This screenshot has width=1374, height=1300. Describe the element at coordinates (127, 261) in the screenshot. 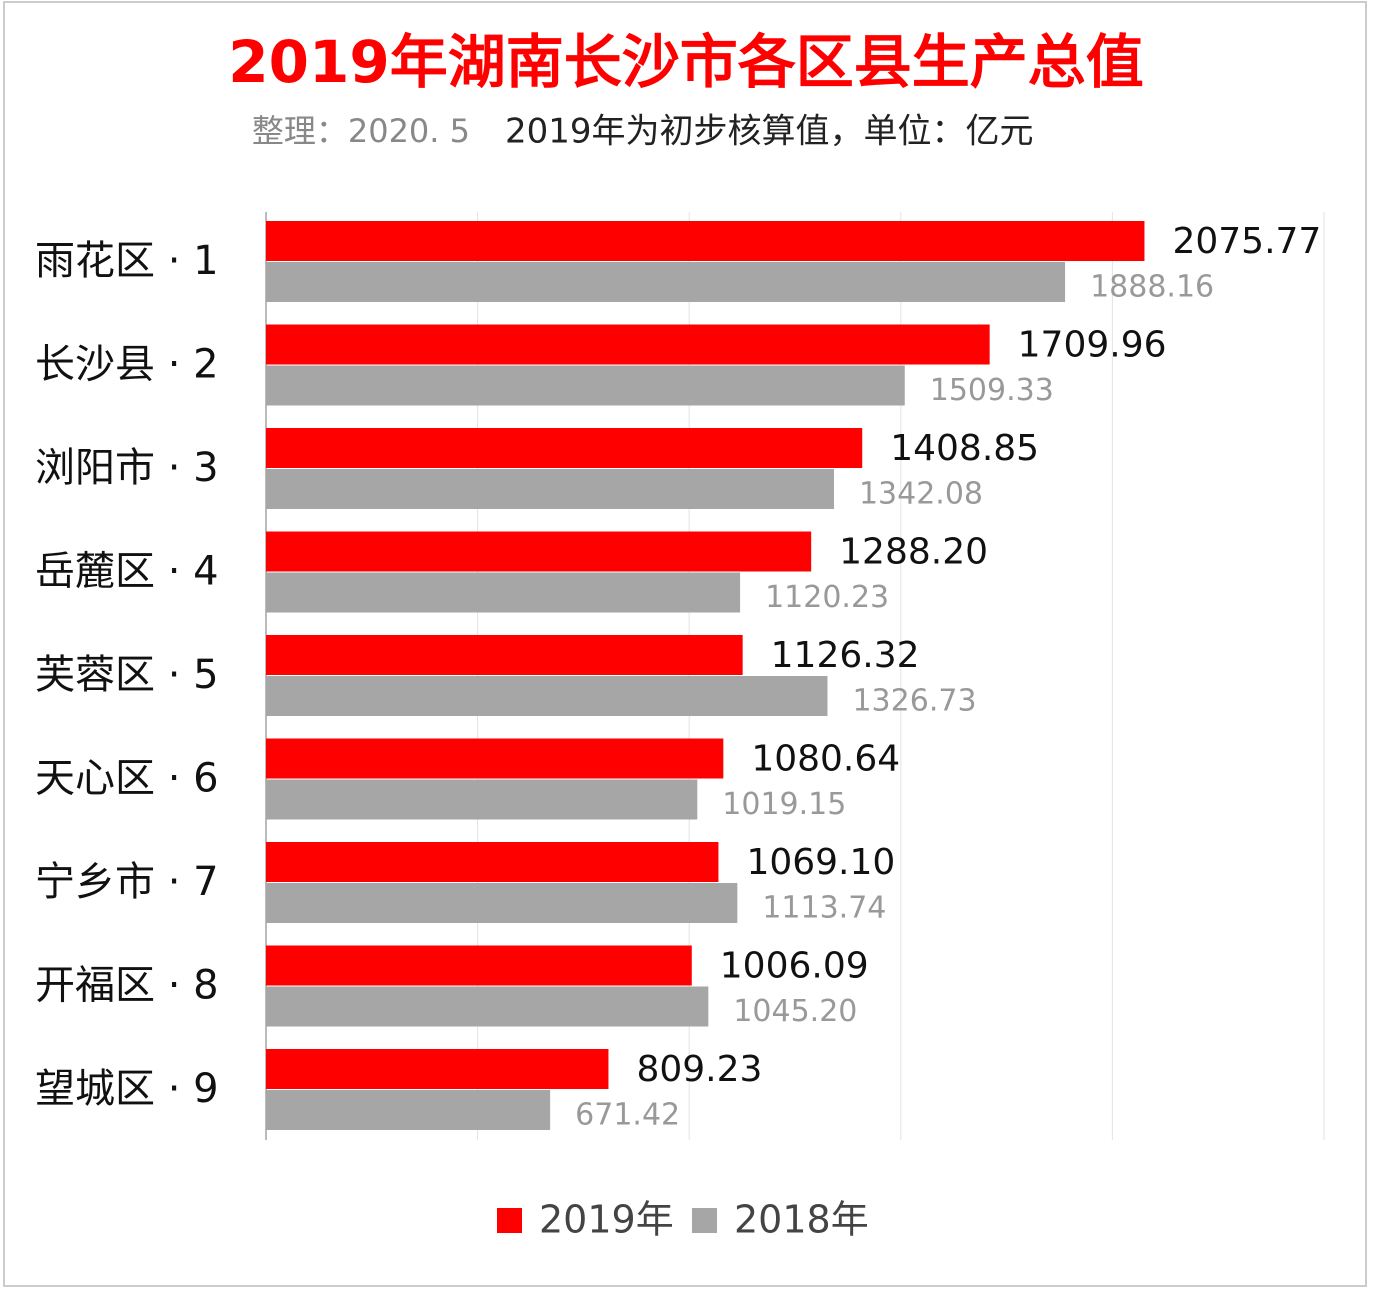

I see `y-tick-label: 雨花区 · 1` at that location.